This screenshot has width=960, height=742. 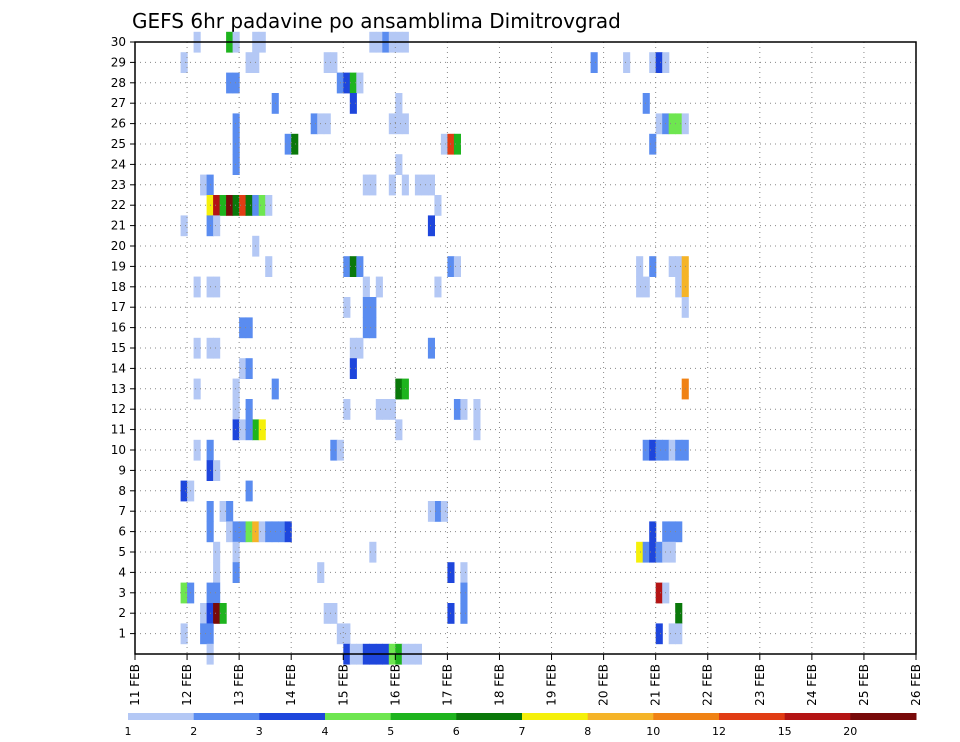 I want to click on x-tick-label: 19 FEB, so click(x=552, y=685).